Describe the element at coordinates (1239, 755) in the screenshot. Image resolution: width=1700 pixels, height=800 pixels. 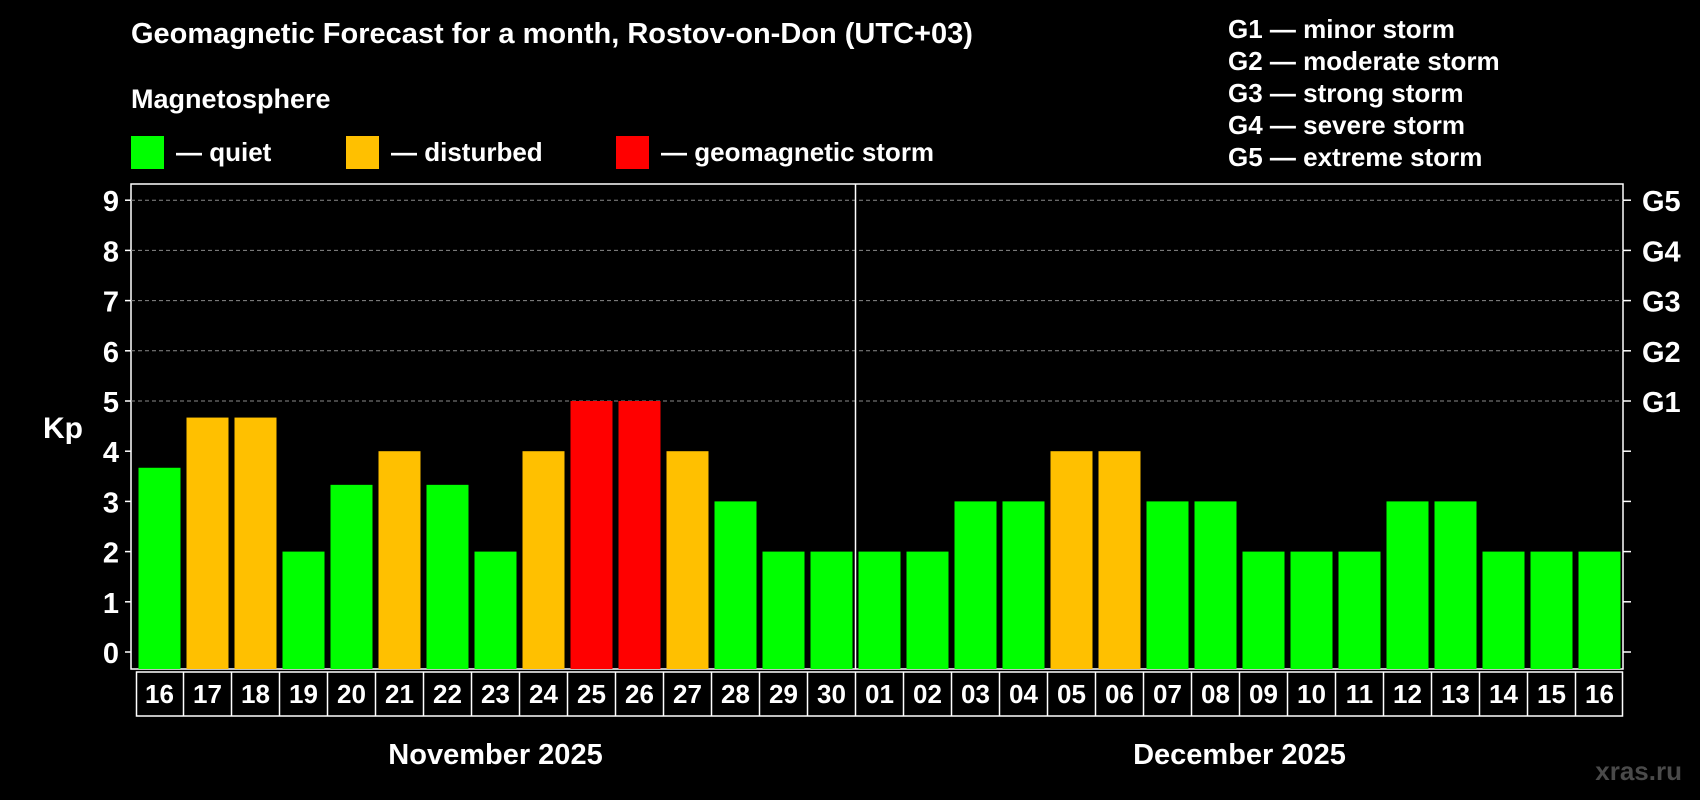
I see `month-label-1: December 2025` at that location.